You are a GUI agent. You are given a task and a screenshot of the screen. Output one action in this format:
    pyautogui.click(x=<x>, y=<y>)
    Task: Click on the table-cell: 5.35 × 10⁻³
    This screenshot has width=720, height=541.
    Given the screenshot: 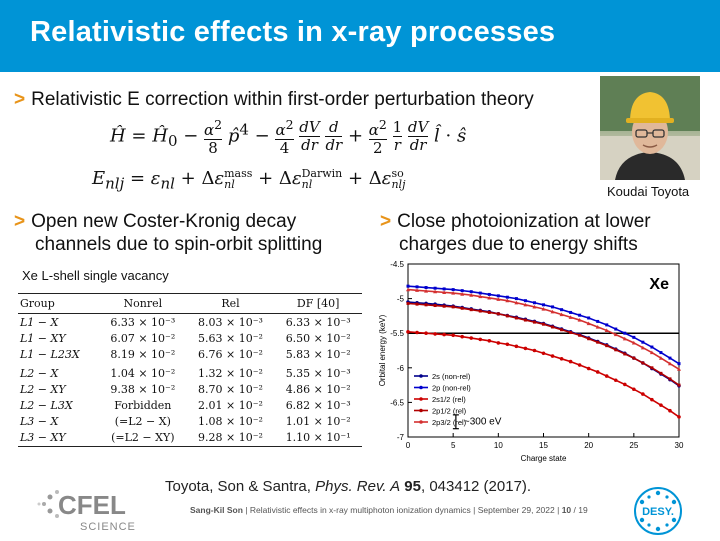 What is the action you would take?
    pyautogui.click(x=318, y=373)
    